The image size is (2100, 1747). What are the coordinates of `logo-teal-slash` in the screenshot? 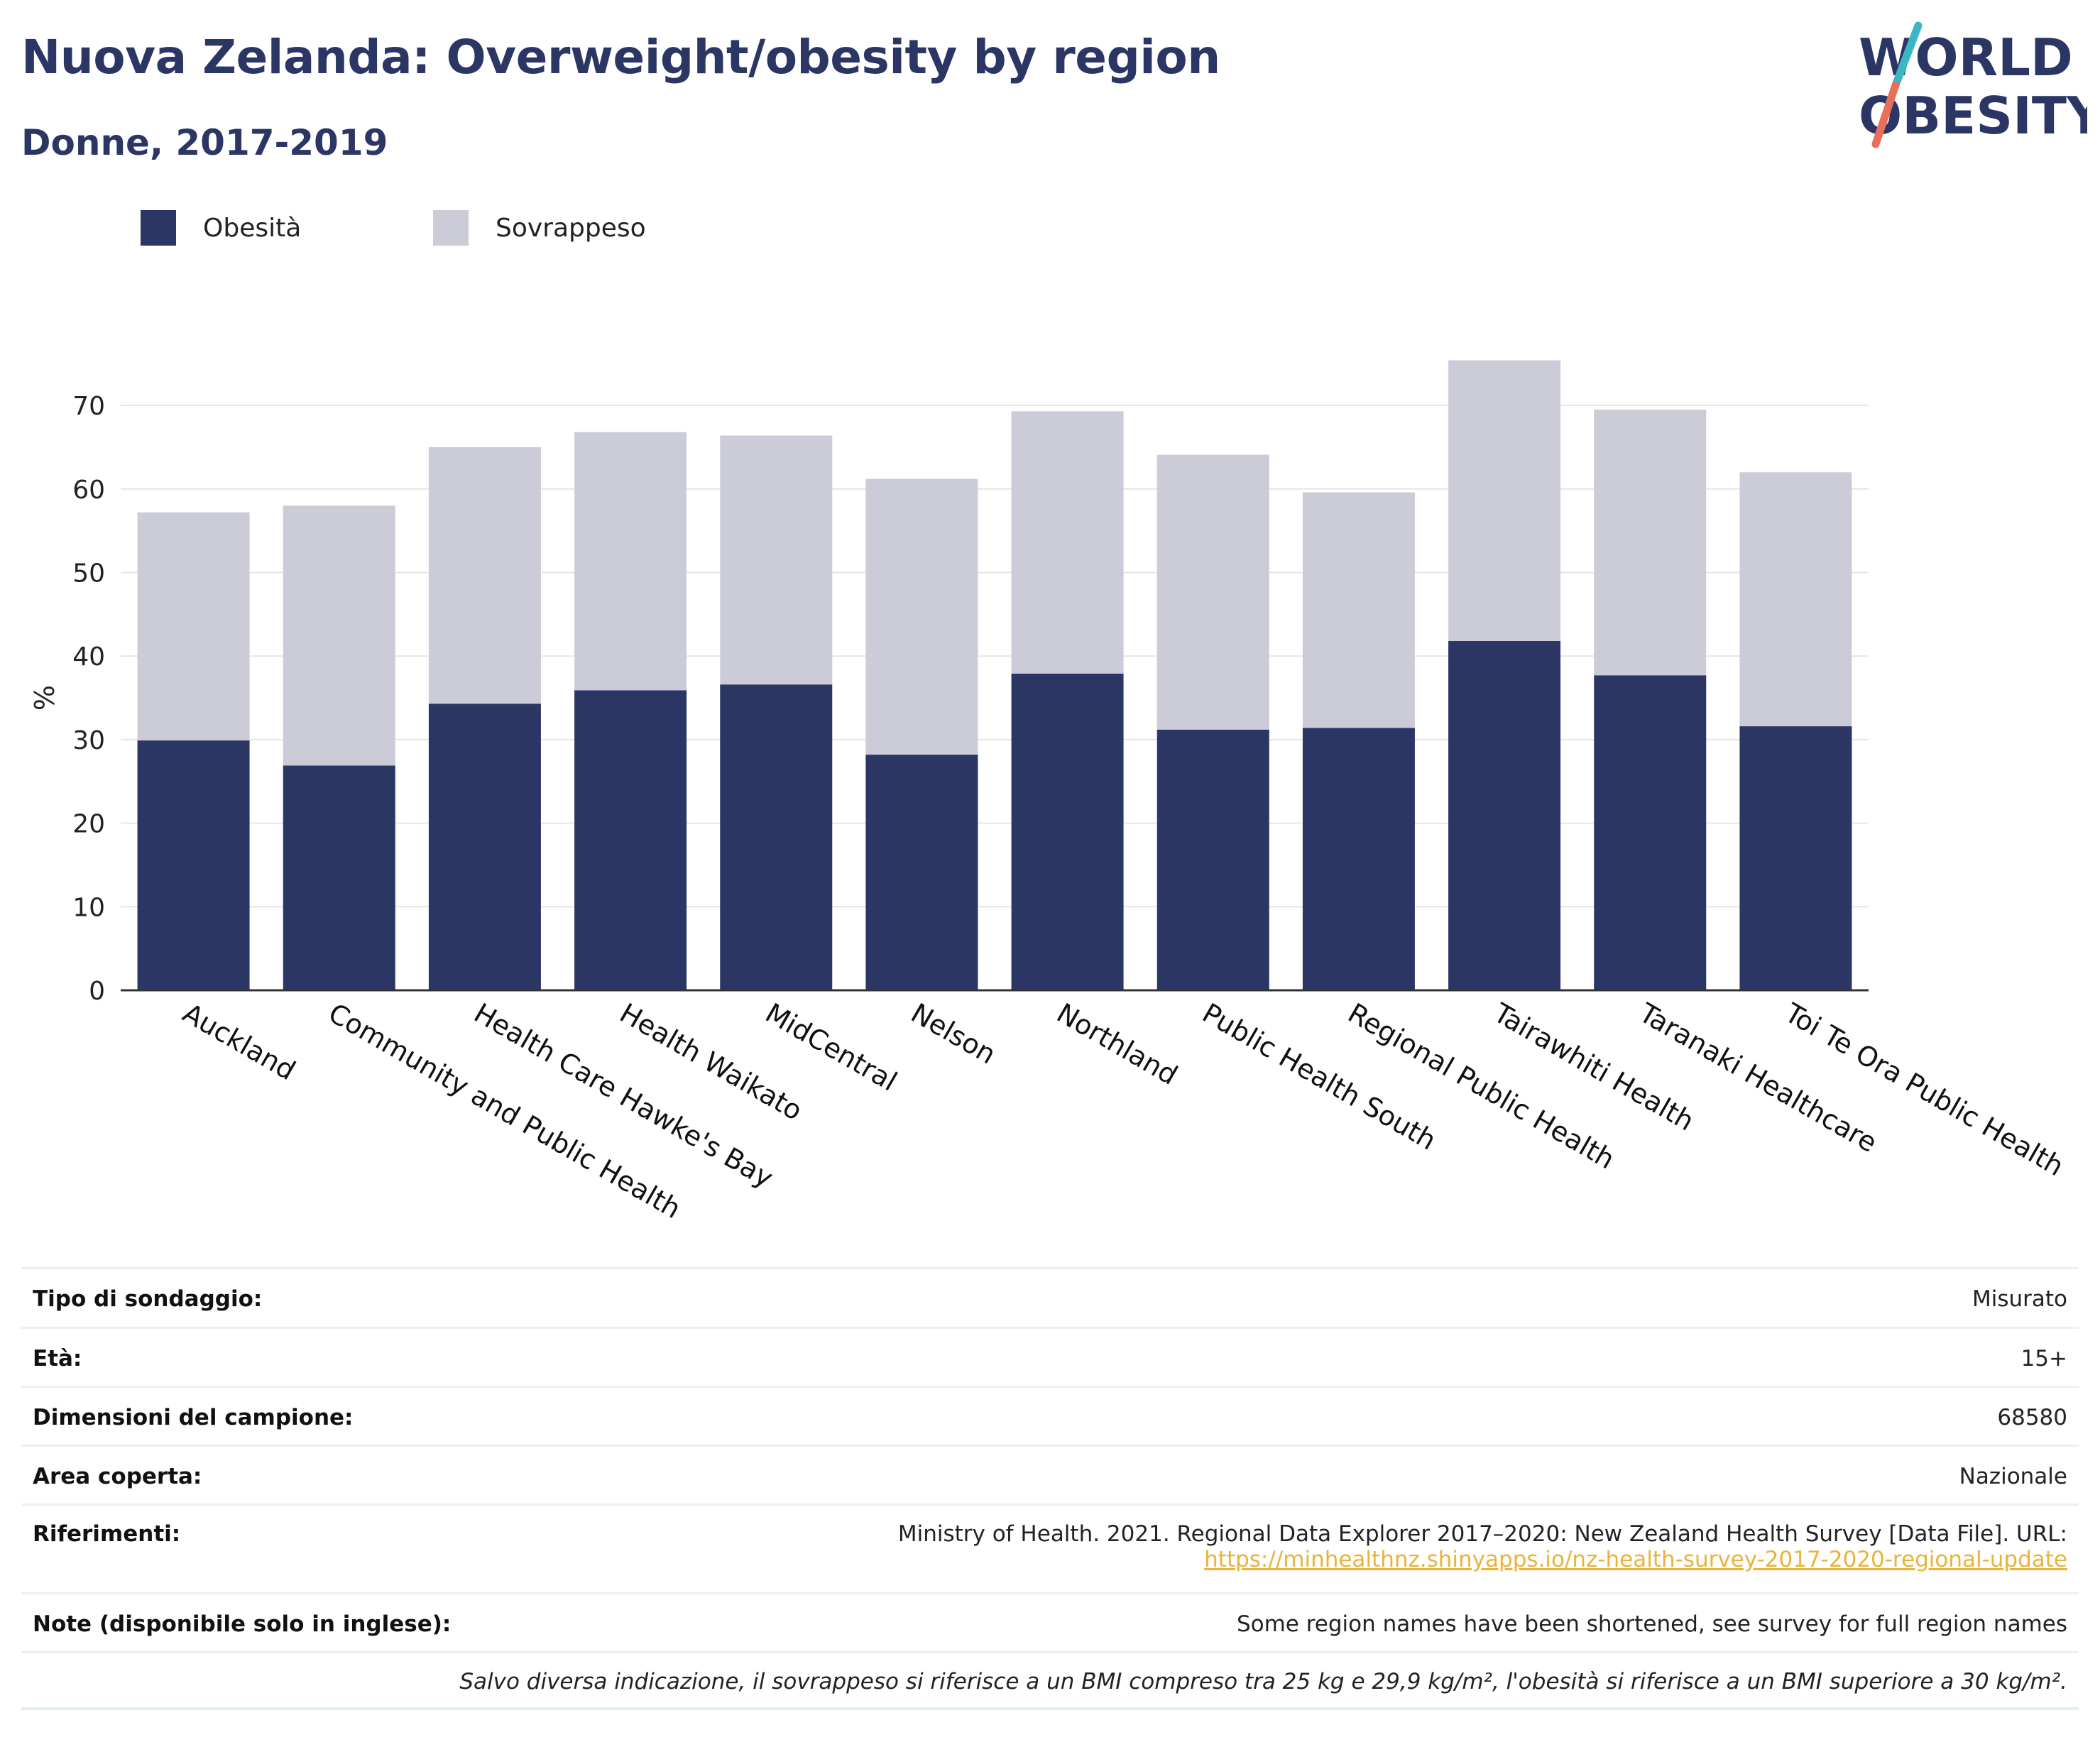 It's located at (1907, 55).